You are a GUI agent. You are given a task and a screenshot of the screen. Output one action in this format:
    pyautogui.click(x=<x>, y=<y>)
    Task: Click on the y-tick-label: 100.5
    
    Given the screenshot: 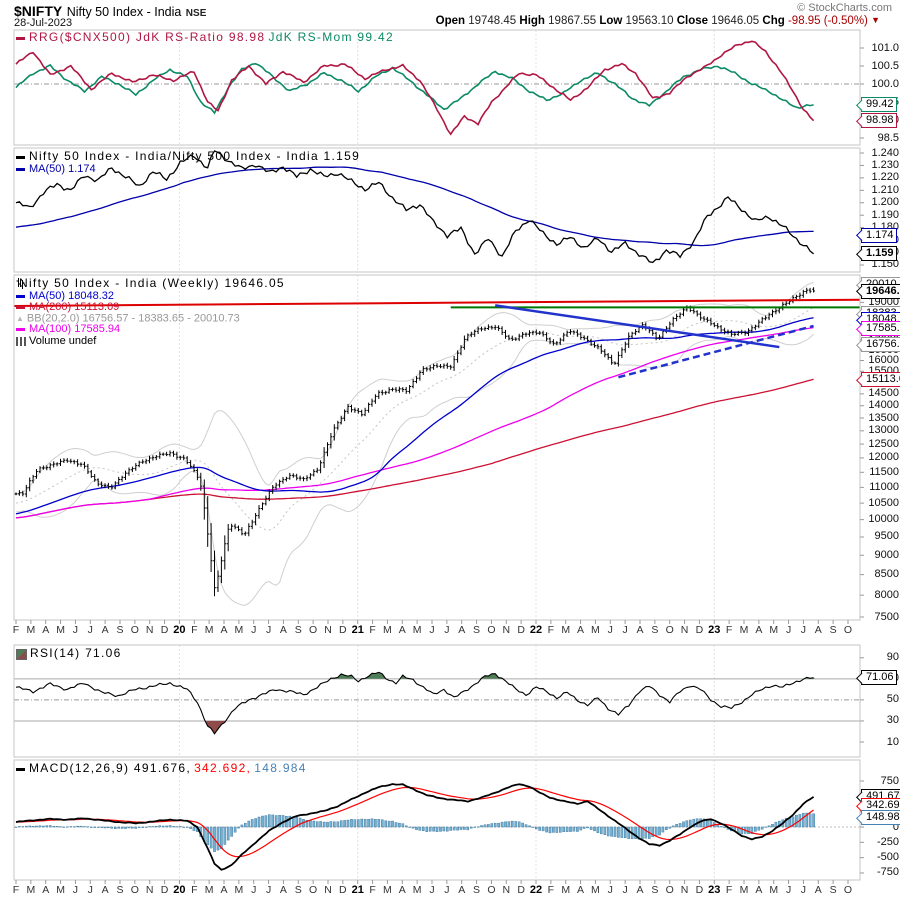 What is the action you would take?
    pyautogui.click(x=885, y=65)
    